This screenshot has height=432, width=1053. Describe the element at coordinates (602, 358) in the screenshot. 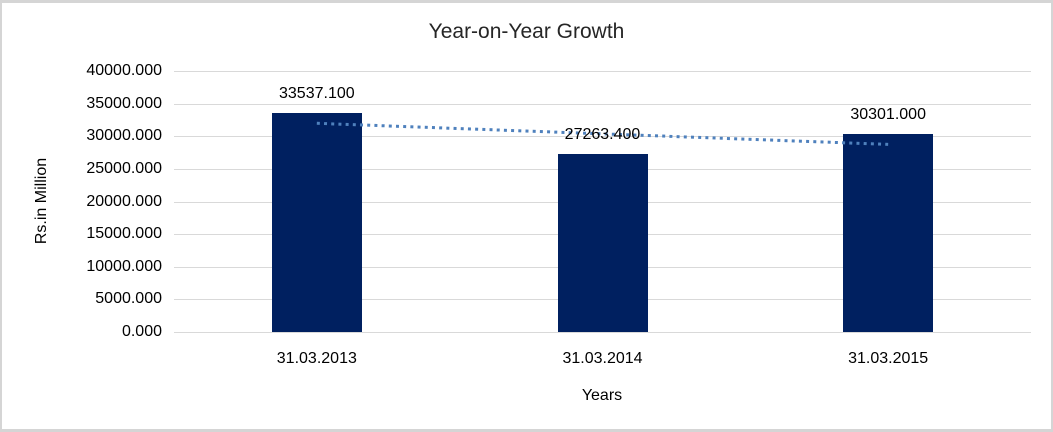

I see `x-tick-label: 31.03.2014` at that location.